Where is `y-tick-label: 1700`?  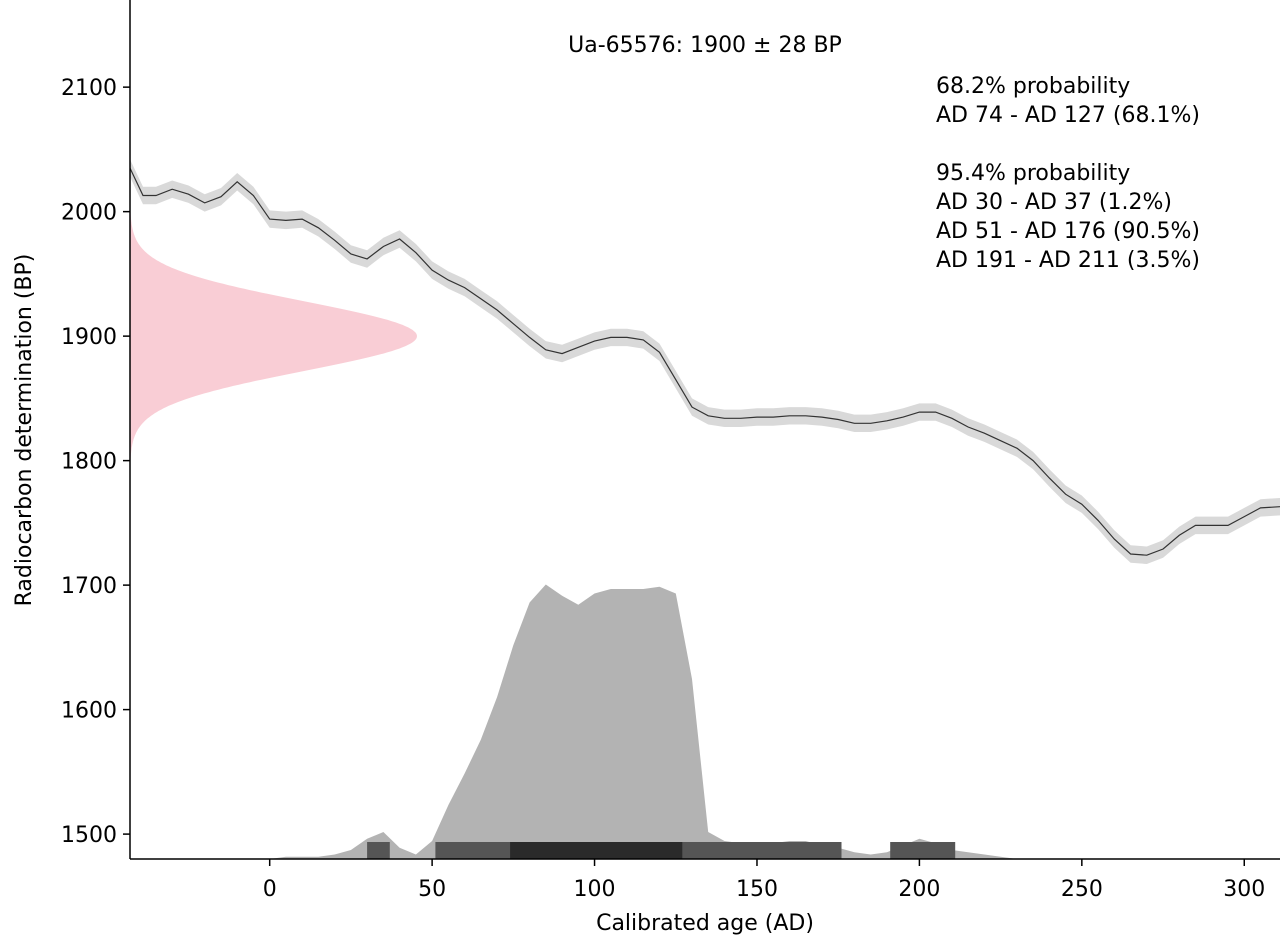
y-tick-label: 1700 is located at coordinates (89, 586).